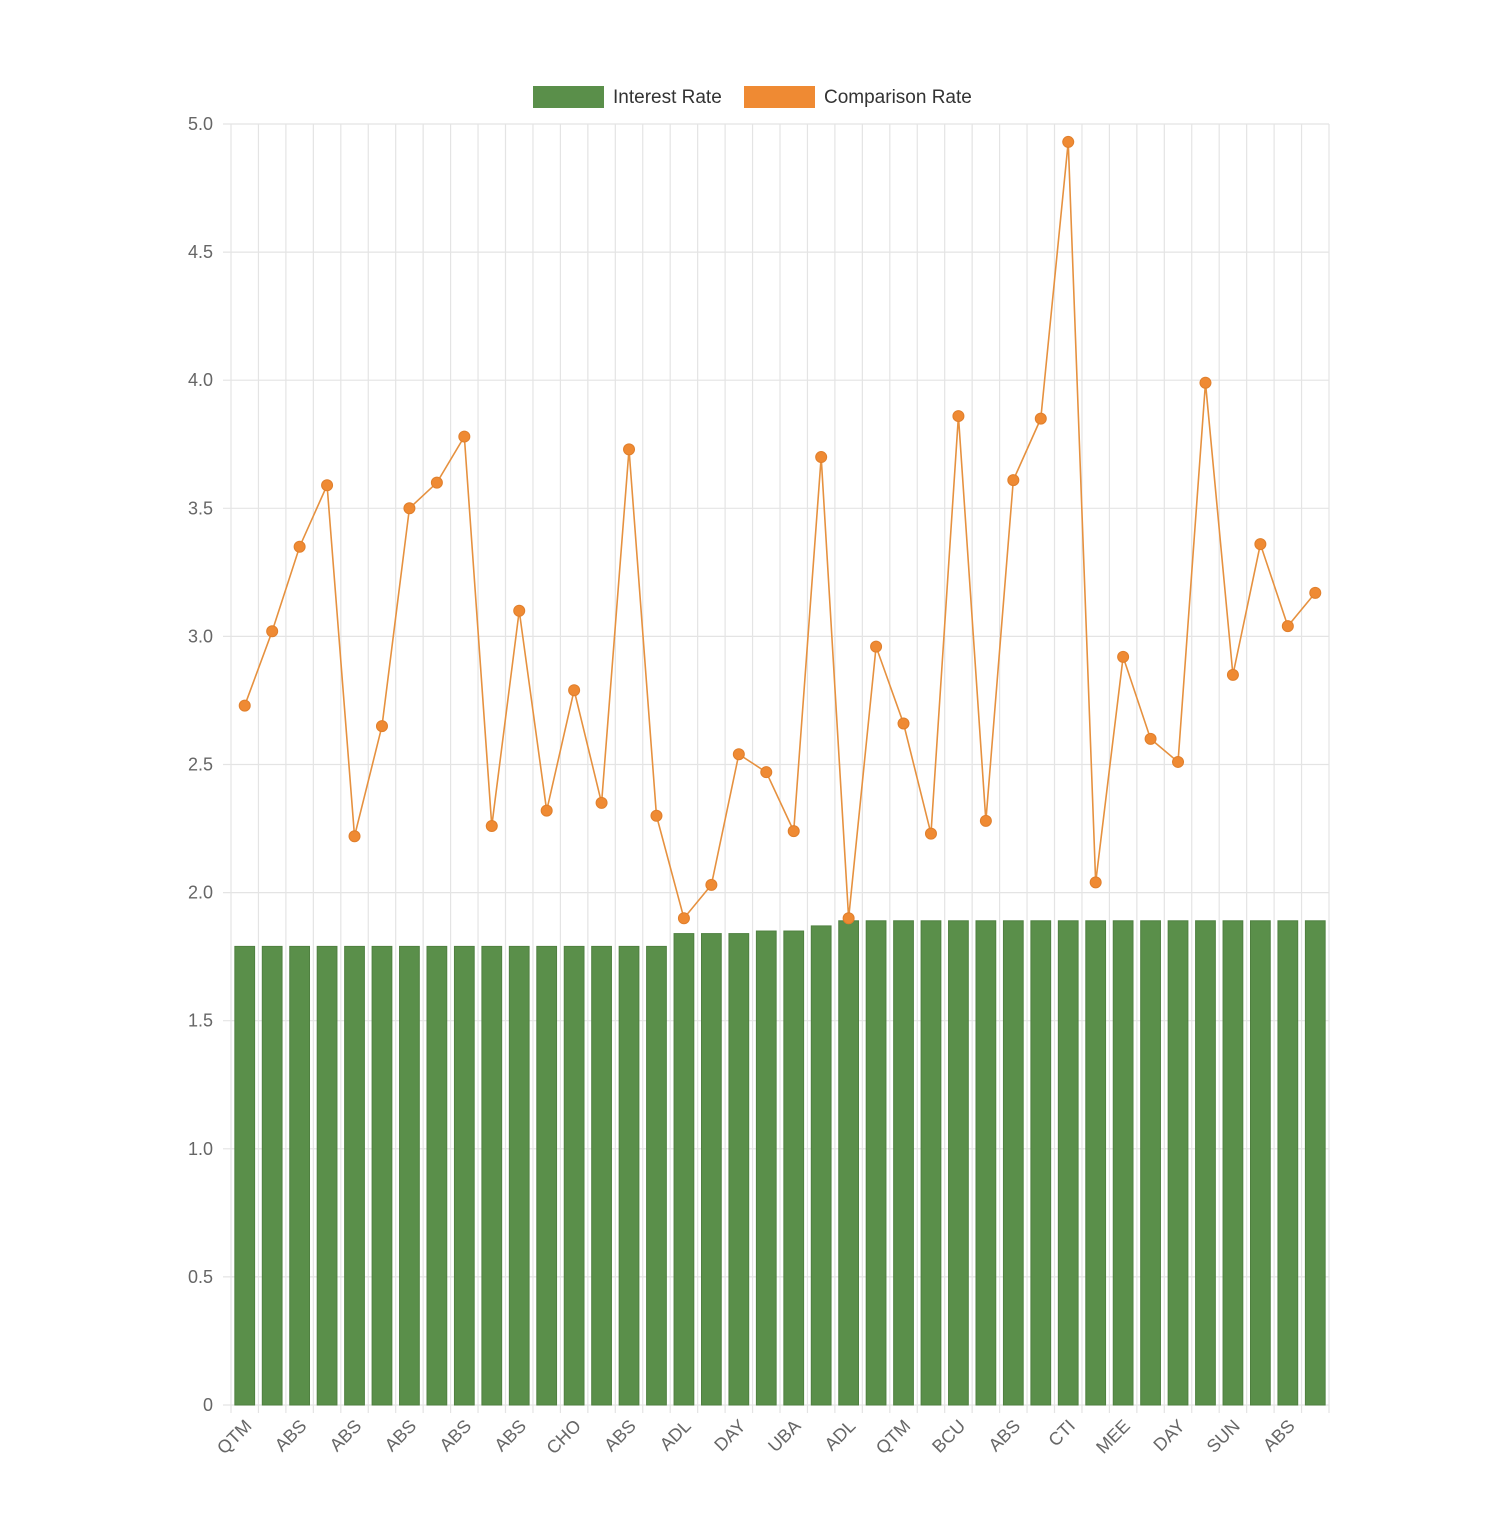  I want to click on y-tick-label: 2.5, so click(200, 765).